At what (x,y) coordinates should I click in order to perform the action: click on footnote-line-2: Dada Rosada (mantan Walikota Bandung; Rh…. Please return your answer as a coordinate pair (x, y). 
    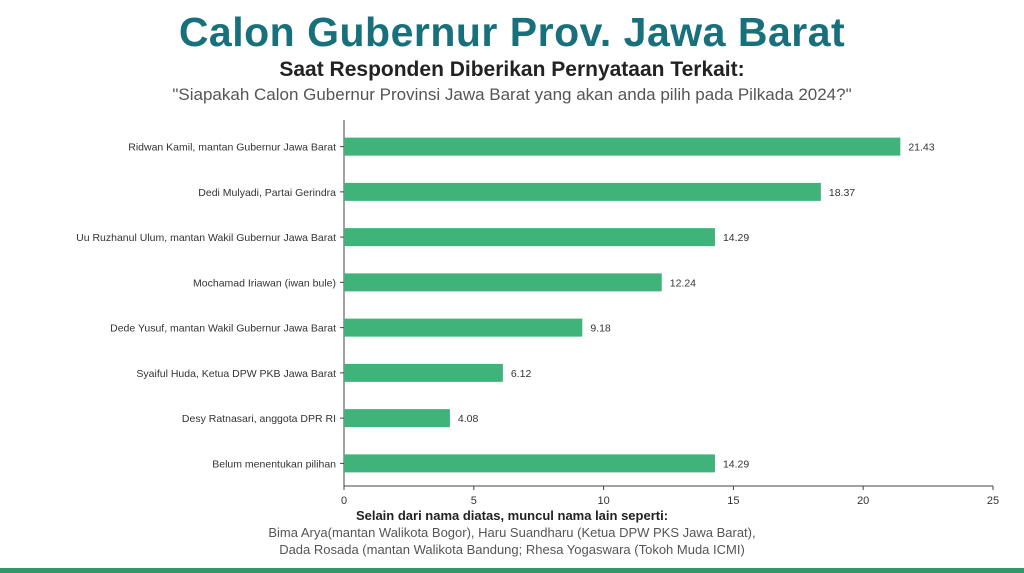
    Looking at the image, I should click on (512, 549).